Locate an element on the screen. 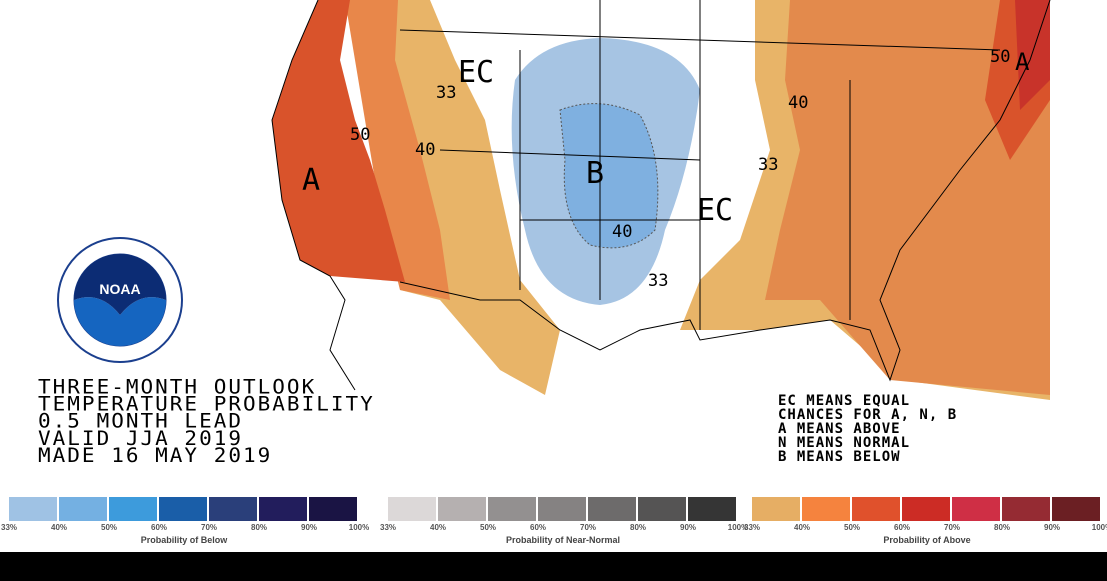 Image resolution: width=1107 pixels, height=581 pixels. above-40-west is located at coordinates (397, 150).